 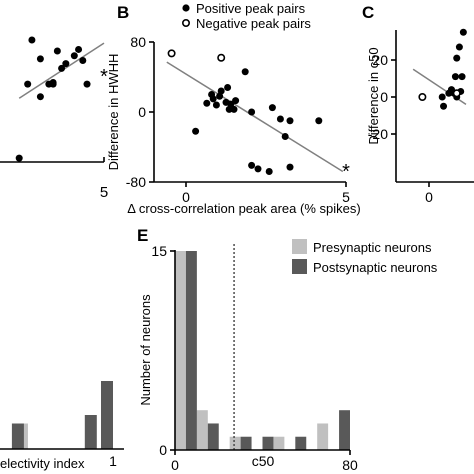 I want to click on panel-a-asterisk: *, so click(x=104, y=77).